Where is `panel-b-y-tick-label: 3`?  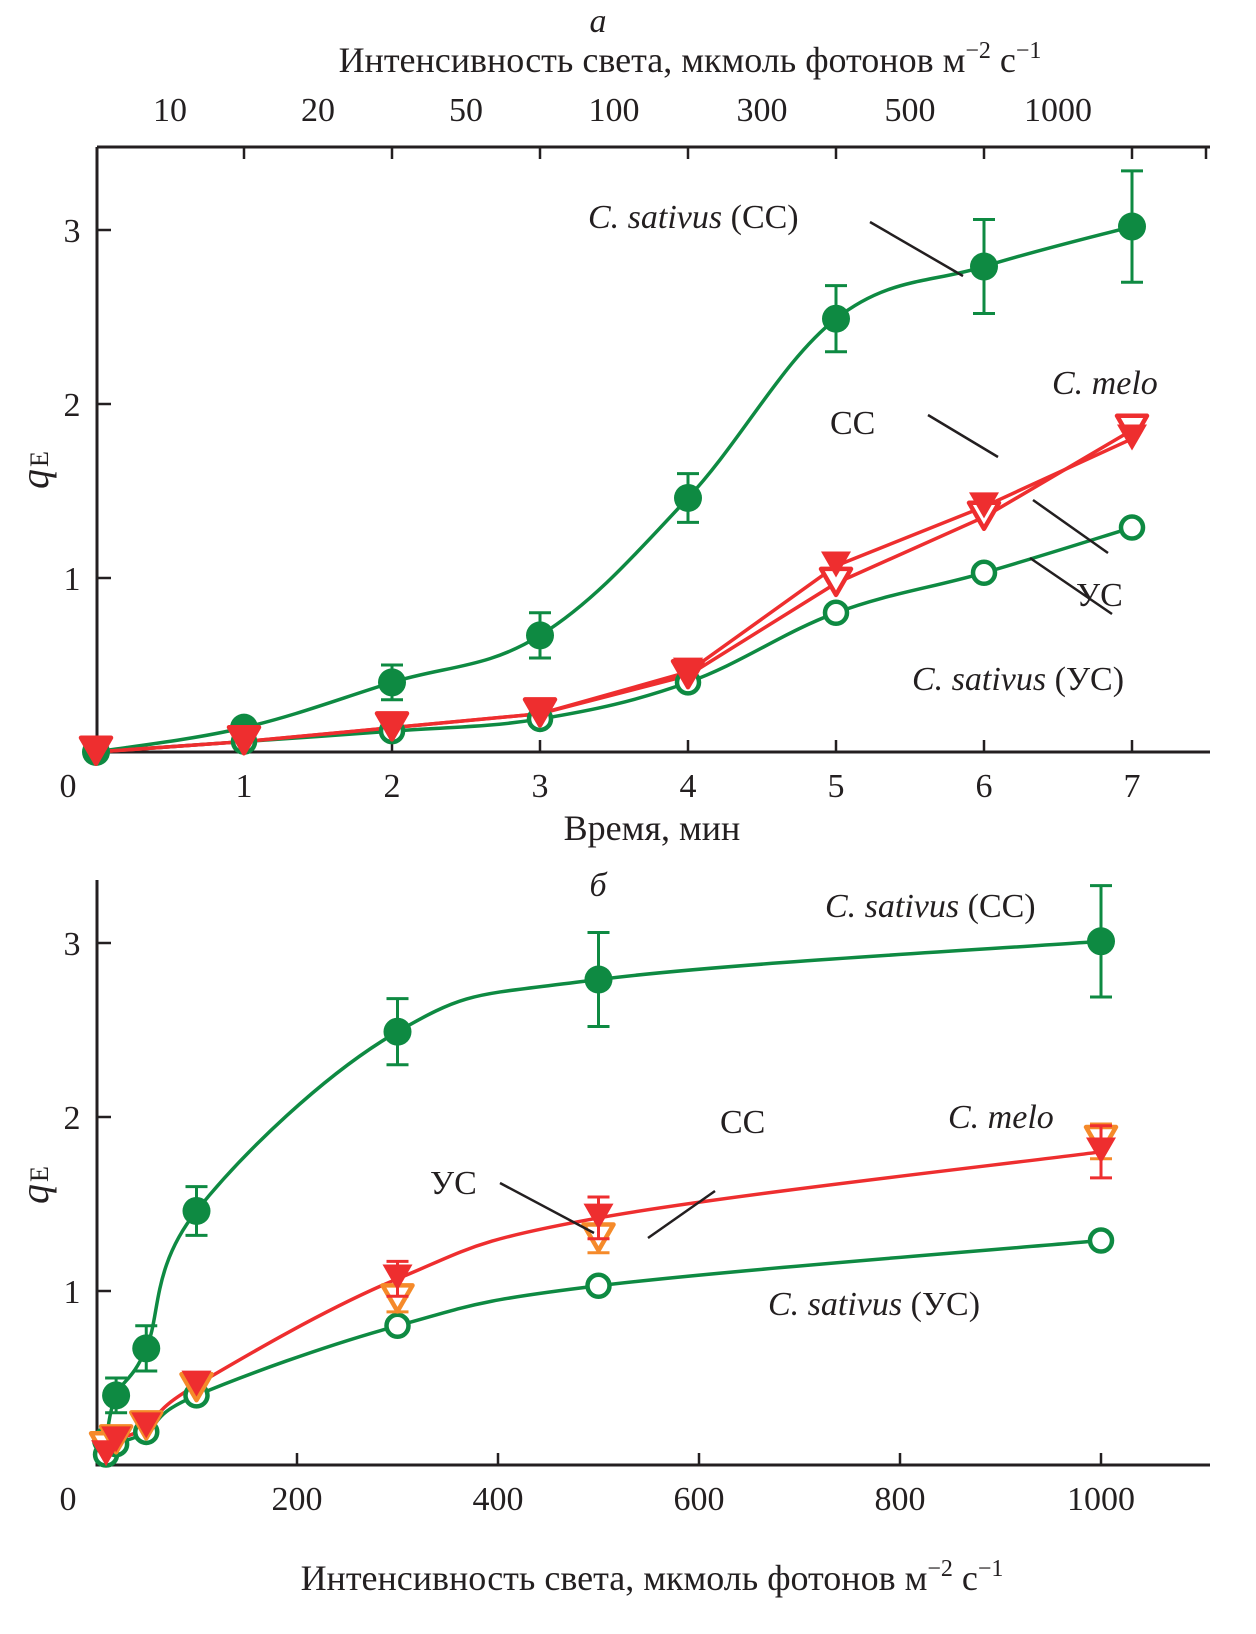 panel-b-y-tick-label: 3 is located at coordinates (72, 944).